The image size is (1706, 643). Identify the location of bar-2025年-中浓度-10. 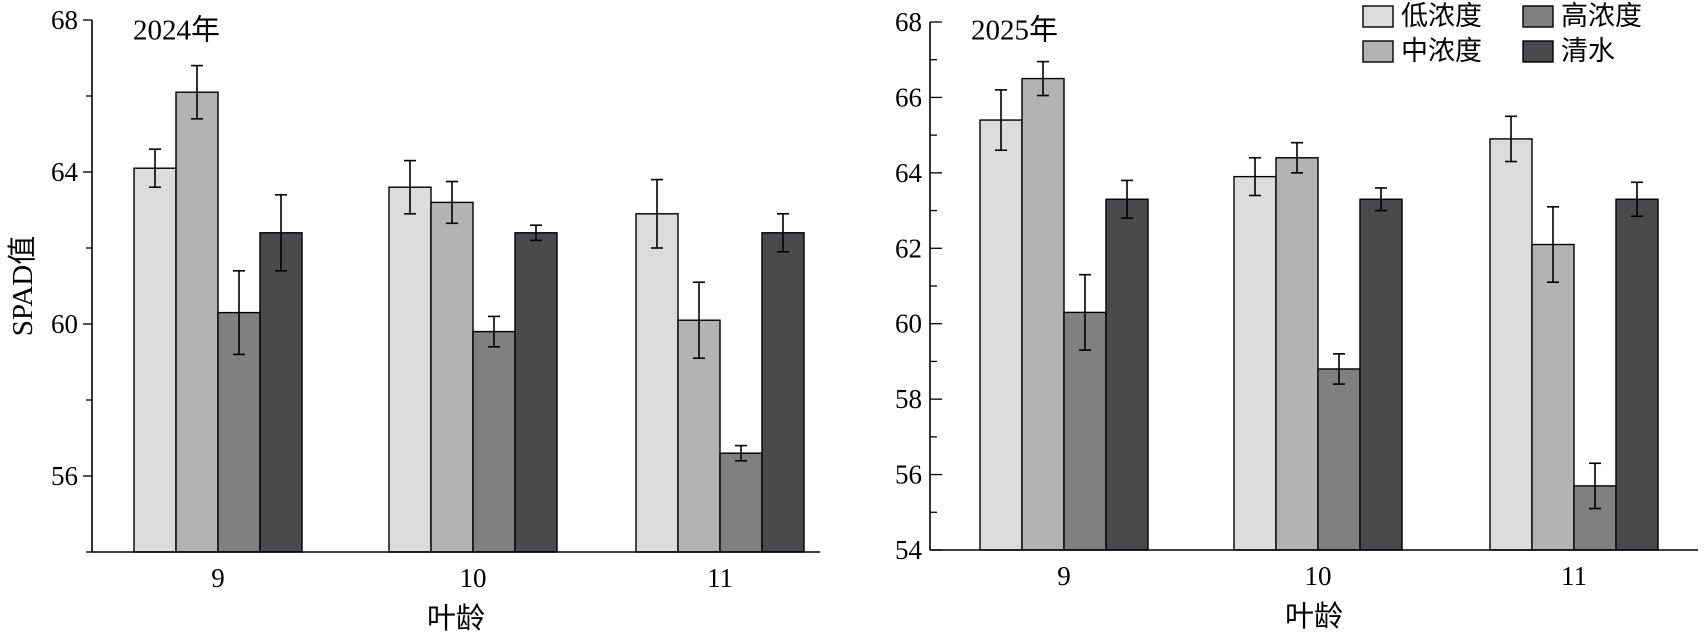
(1297, 354).